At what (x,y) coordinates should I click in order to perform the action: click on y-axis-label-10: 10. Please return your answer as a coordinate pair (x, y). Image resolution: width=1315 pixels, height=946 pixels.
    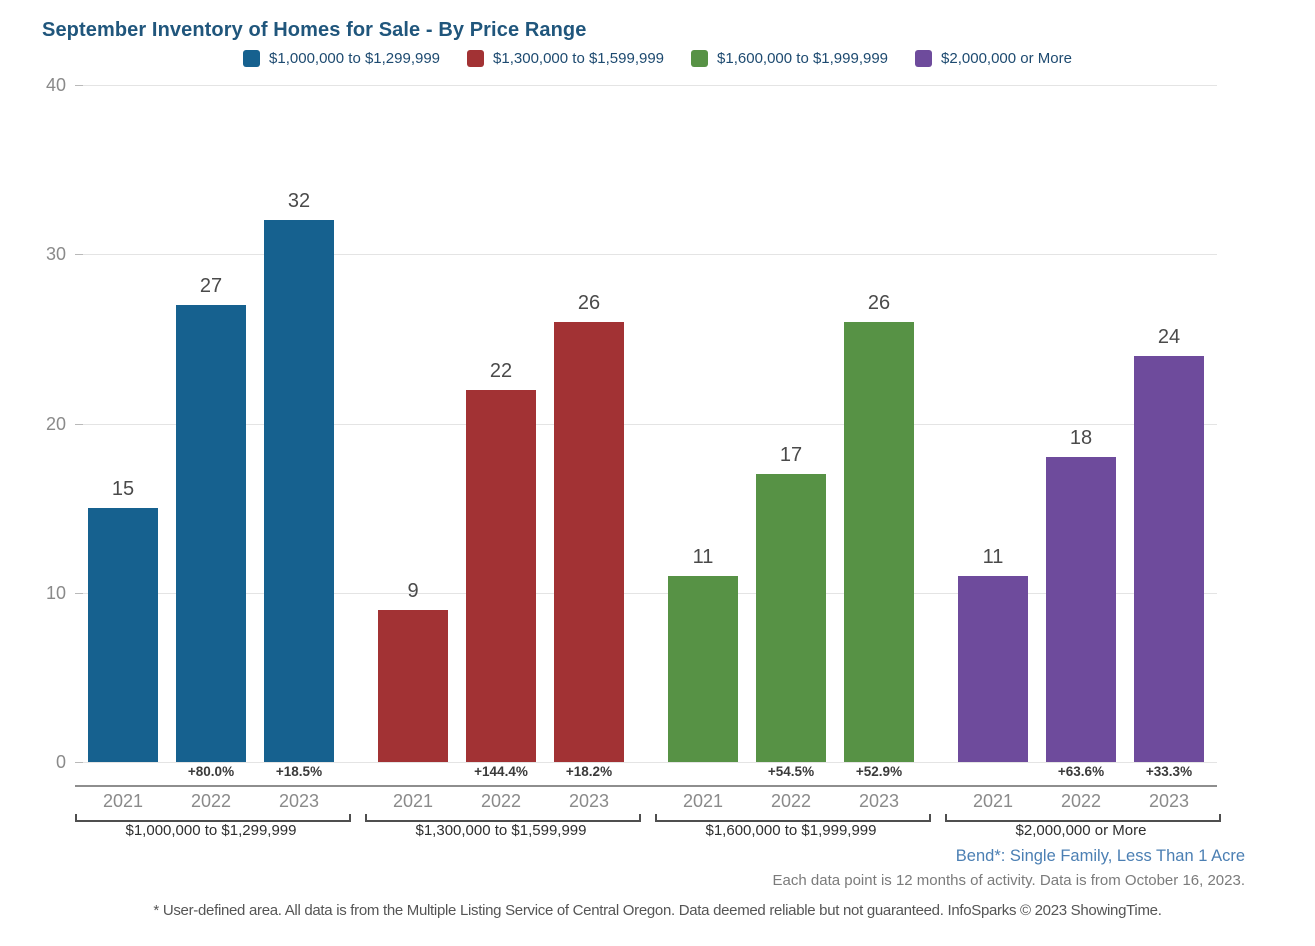
    Looking at the image, I should click on (55, 592).